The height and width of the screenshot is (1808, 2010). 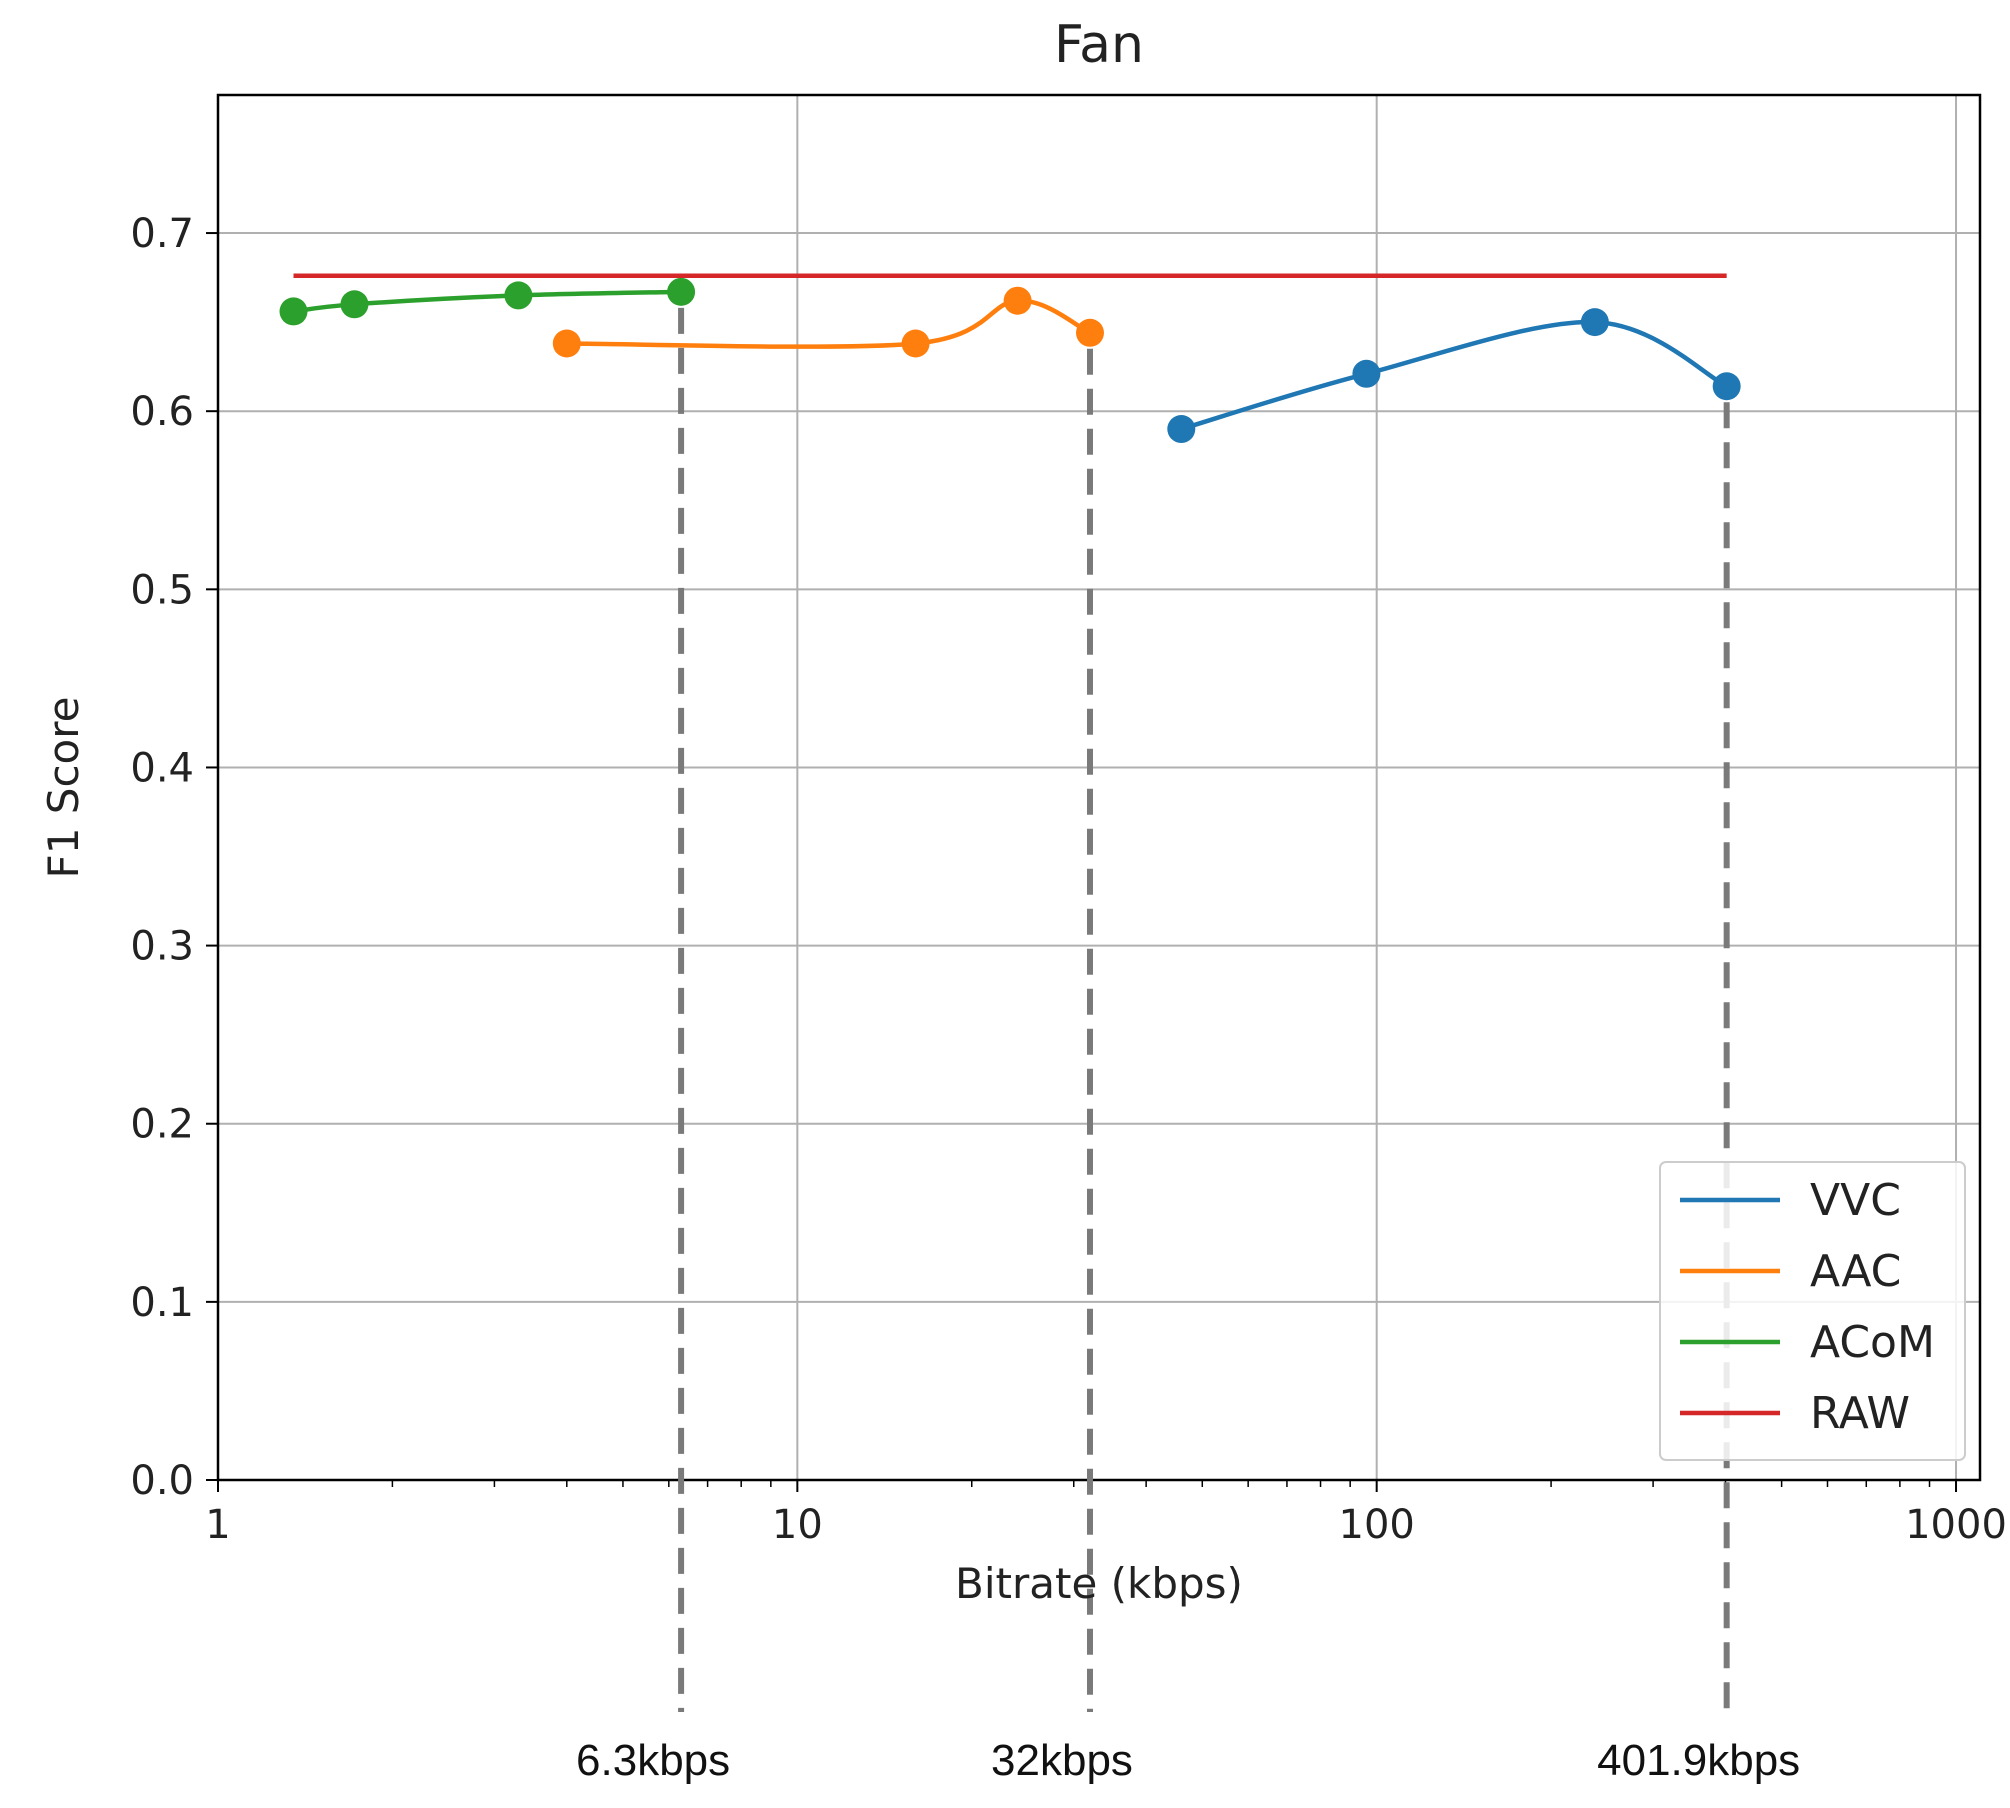 I want to click on x-tick-label: 10, so click(x=797, y=1525).